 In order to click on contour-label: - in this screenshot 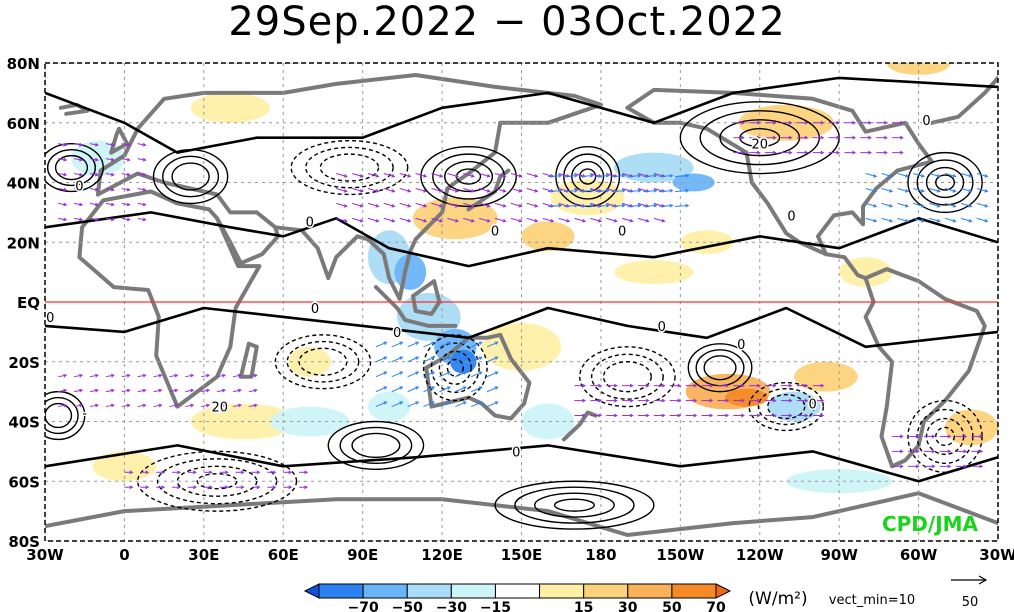, I will do `click(84, 414)`.